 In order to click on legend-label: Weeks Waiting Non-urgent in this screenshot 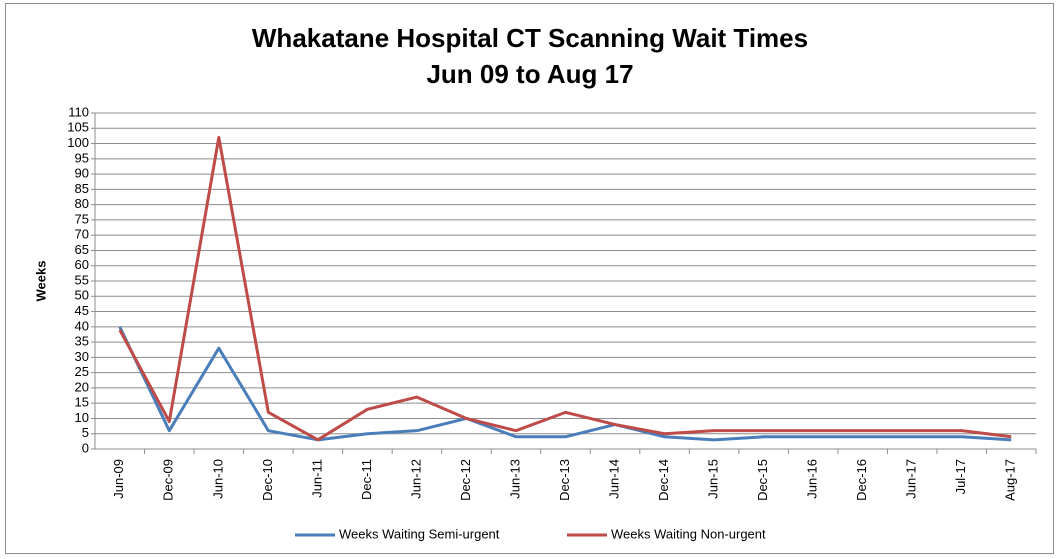, I will do `click(688, 533)`.